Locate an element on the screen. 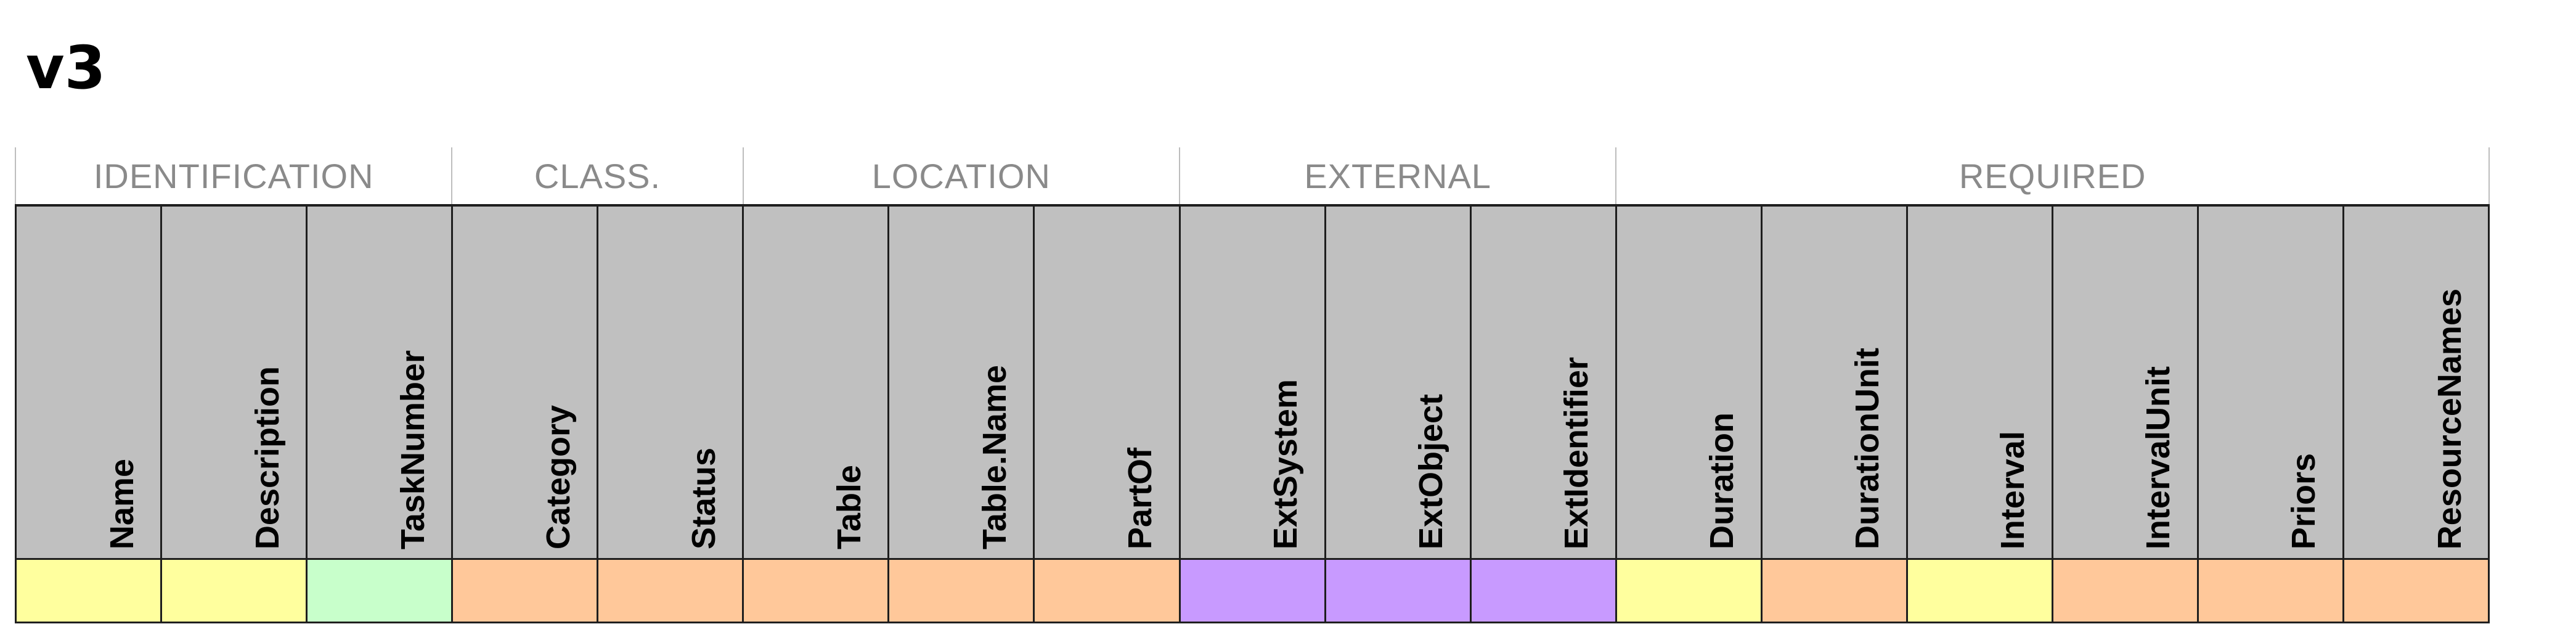 This screenshot has height=624, width=2576. column-header-label: PartOf is located at coordinates (1140, 498).